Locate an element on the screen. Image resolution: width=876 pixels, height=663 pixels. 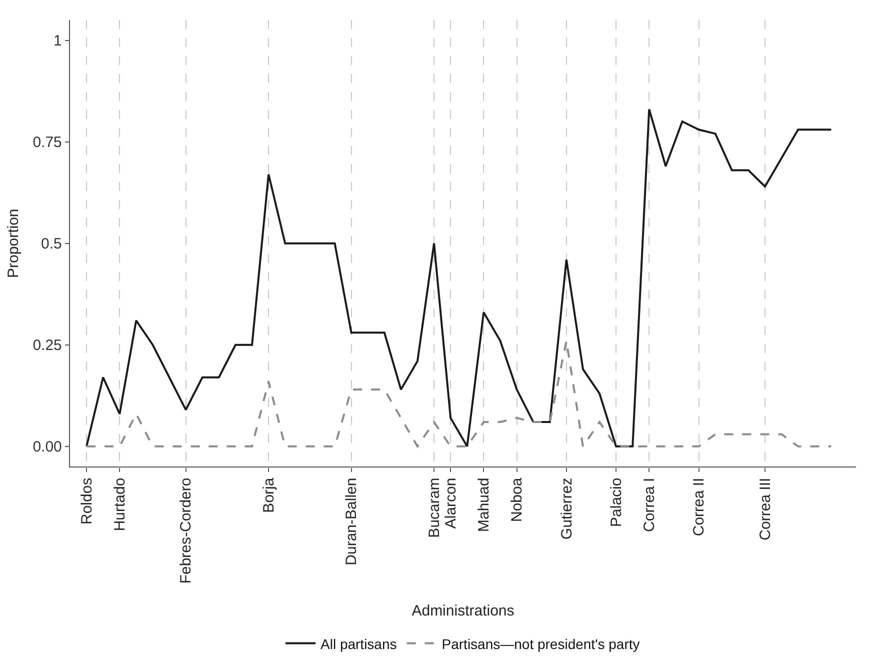
x-tick-label: Correa II is located at coordinates (699, 507).